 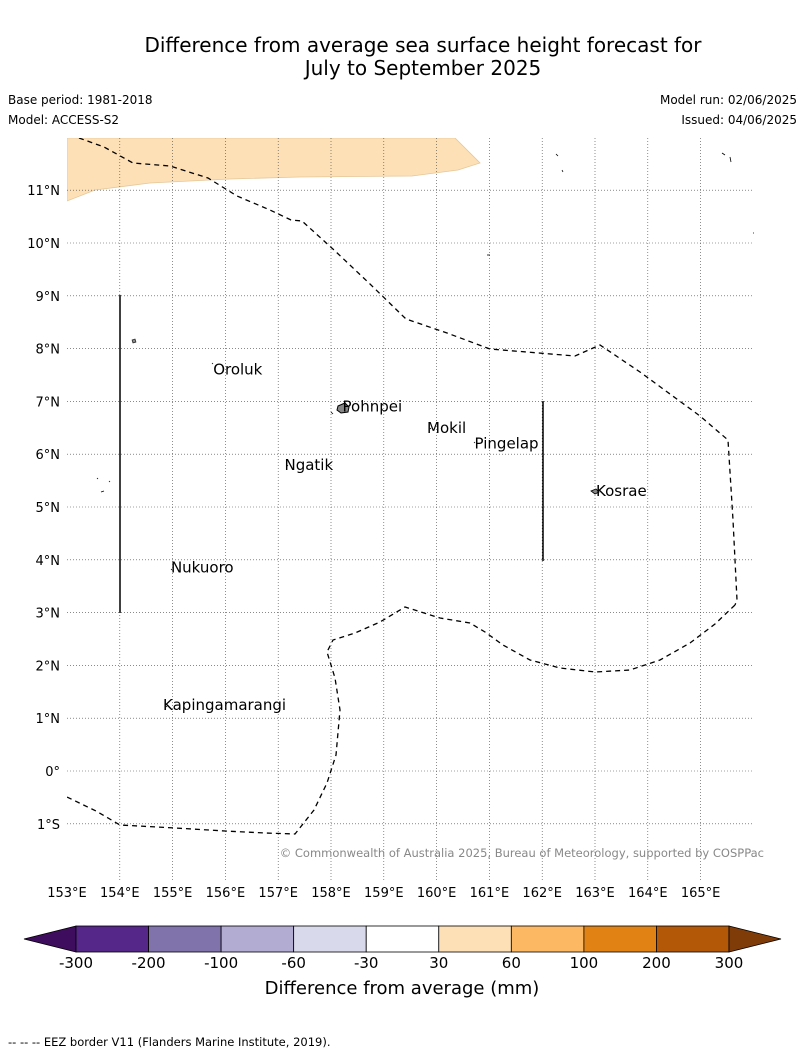 I want to click on lon-tick-label: 161°E, so click(x=490, y=893).